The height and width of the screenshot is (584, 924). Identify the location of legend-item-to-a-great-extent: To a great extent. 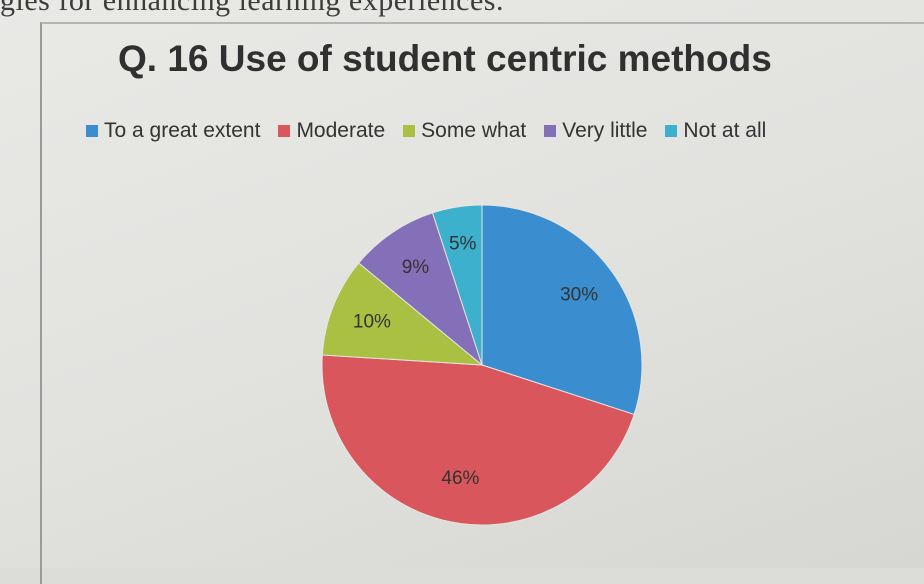
(173, 131).